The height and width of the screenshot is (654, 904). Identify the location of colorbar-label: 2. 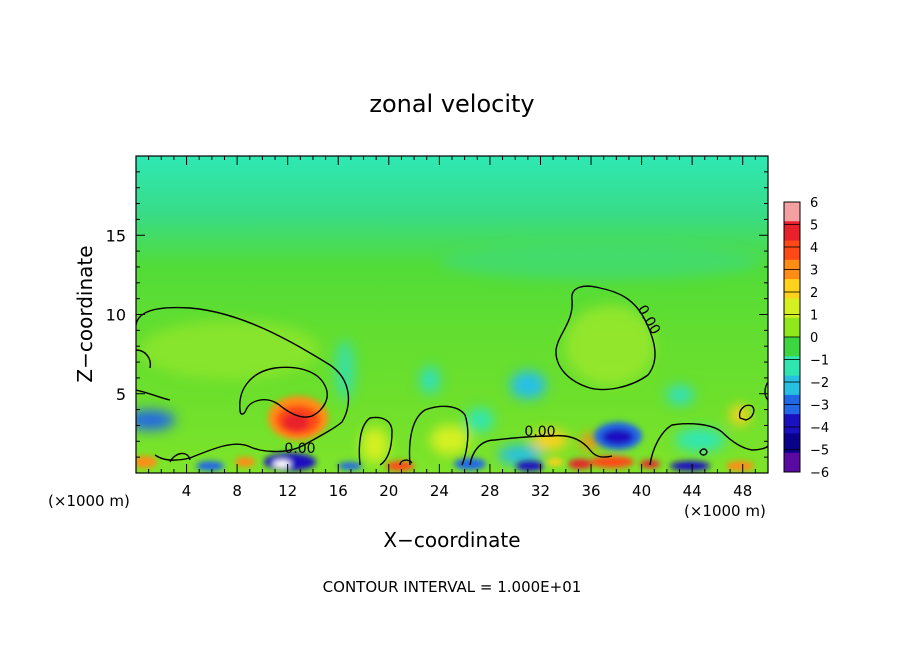
(814, 293).